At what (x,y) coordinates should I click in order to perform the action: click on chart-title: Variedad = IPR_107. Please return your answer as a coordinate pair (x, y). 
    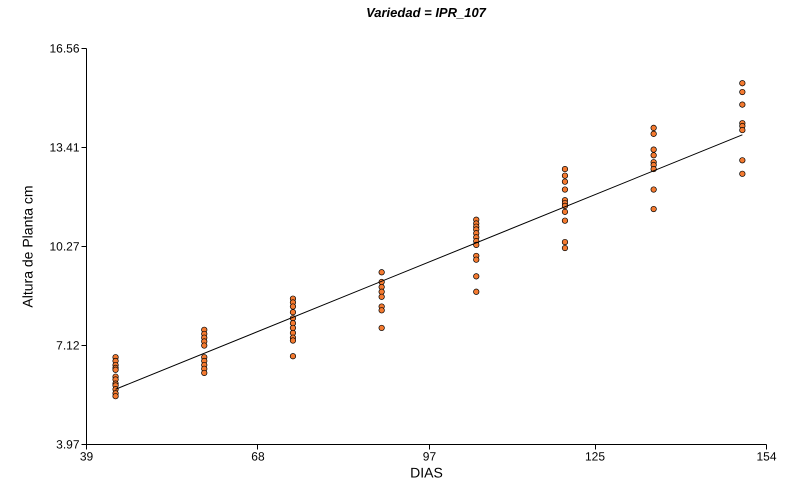
    Looking at the image, I should click on (426, 12).